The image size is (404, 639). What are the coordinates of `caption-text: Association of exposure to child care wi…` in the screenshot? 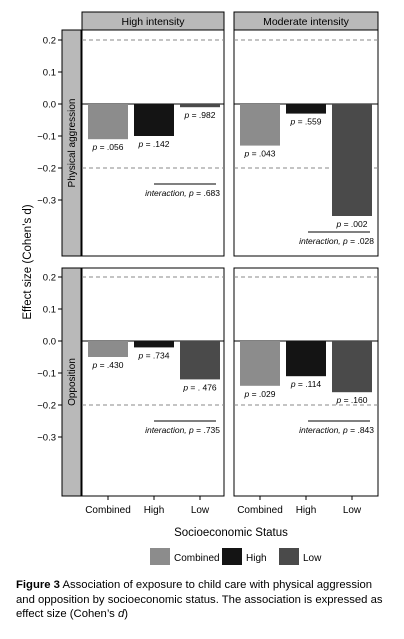 It's located at (199, 599).